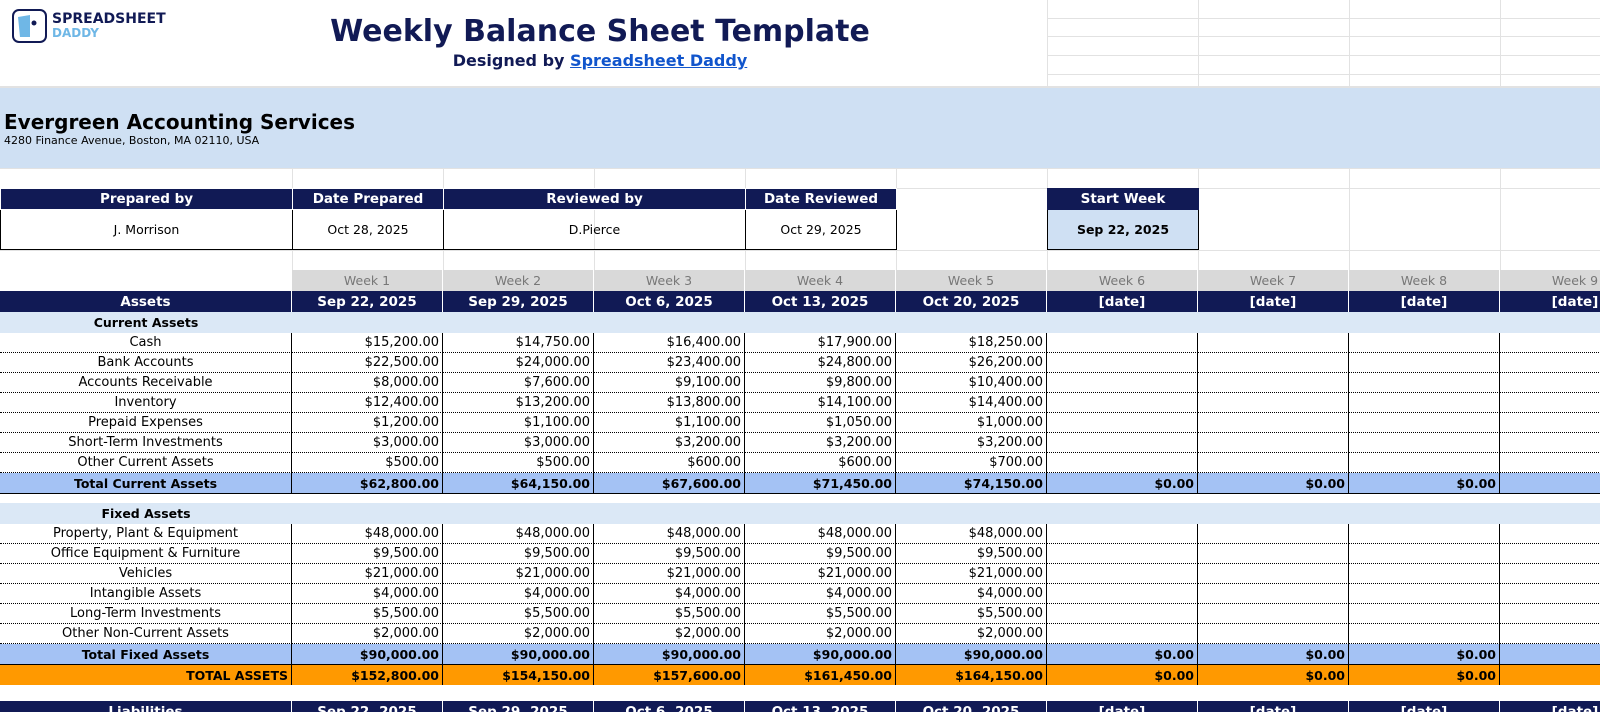 Image resolution: width=1600 pixels, height=712 pixels. Describe the element at coordinates (75, 33) in the screenshot. I see `logo-text: DADDY` at that location.